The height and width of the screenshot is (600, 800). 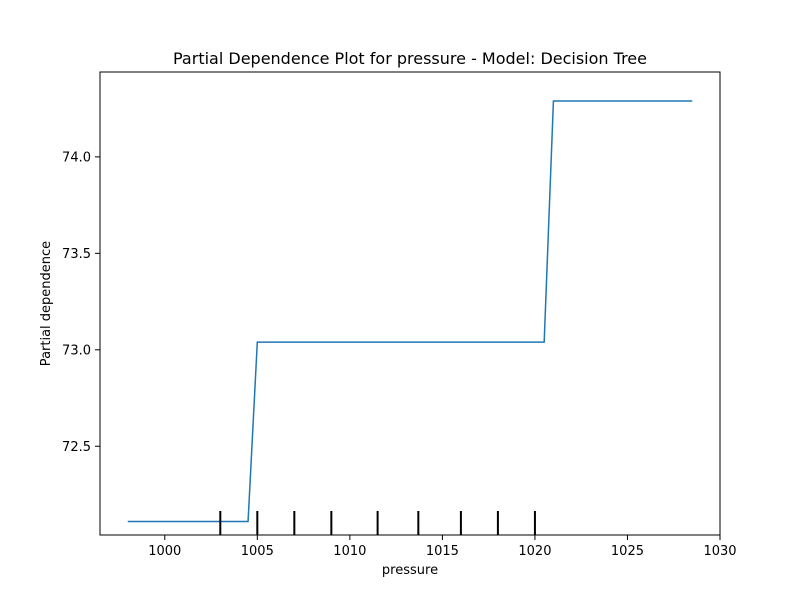 What do you see at coordinates (76, 254) in the screenshot?
I see `y-tick-label-2: 73.5` at bounding box center [76, 254].